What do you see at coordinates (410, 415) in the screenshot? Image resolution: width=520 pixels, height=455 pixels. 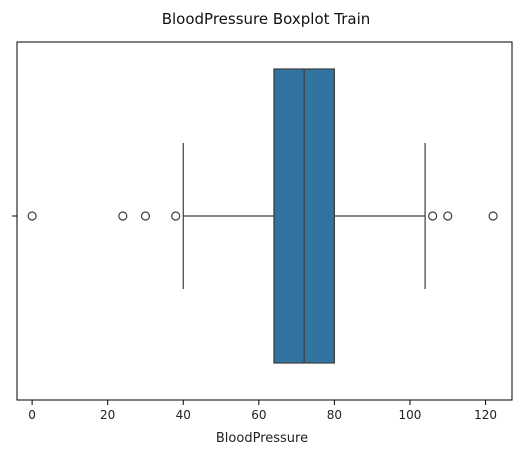 I see `x-tick-label: 100` at bounding box center [410, 415].